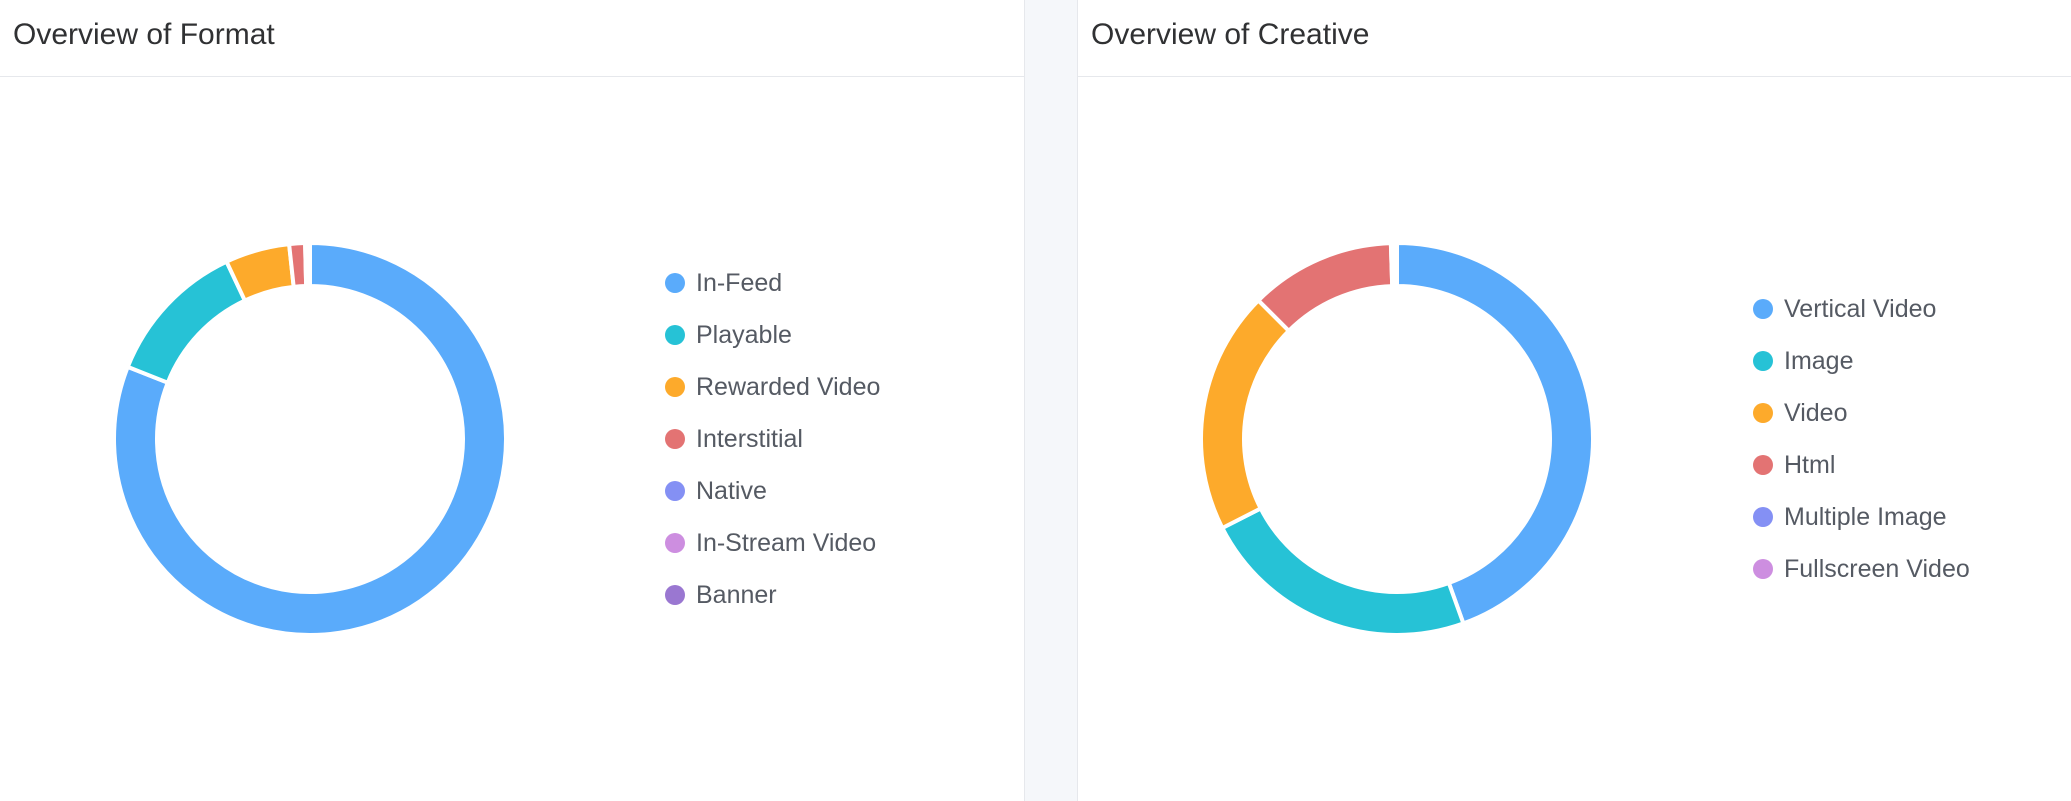 This screenshot has height=801, width=2071. I want to click on legend-label: Vertical Video, so click(1860, 308).